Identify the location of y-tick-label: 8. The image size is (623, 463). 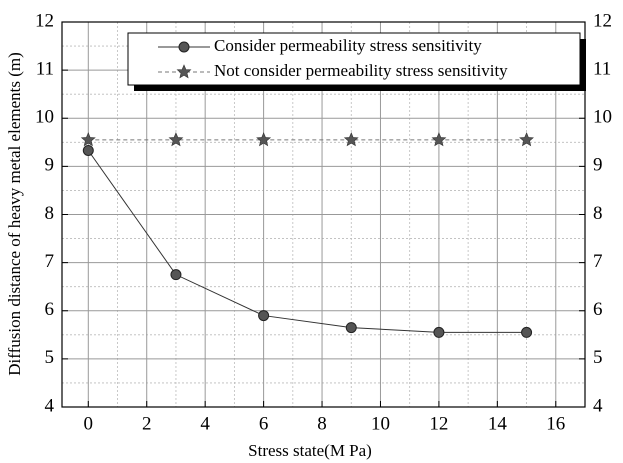
(50, 213).